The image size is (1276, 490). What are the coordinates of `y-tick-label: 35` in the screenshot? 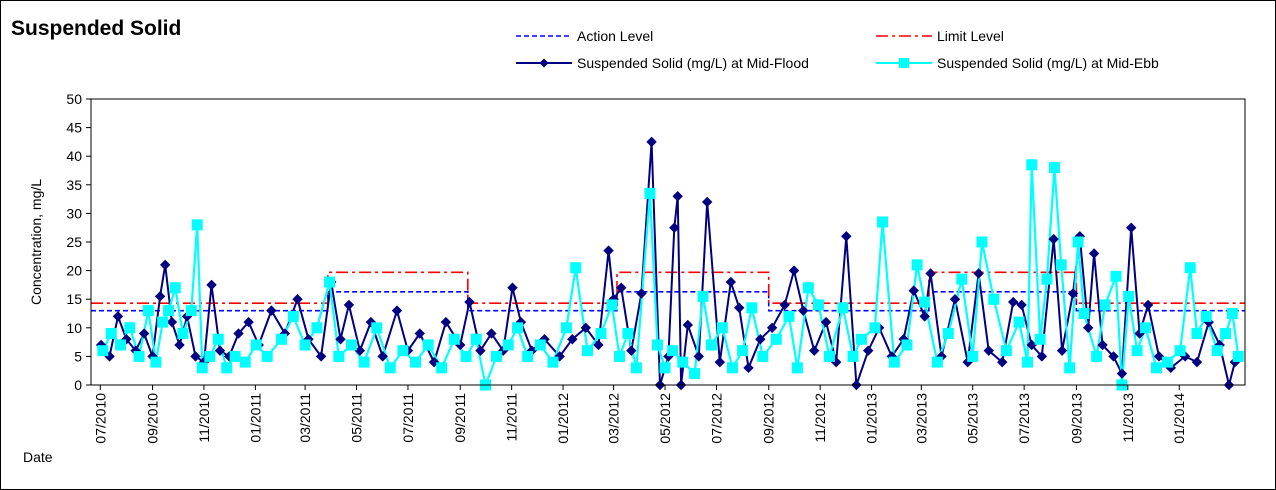 It's located at (74, 185).